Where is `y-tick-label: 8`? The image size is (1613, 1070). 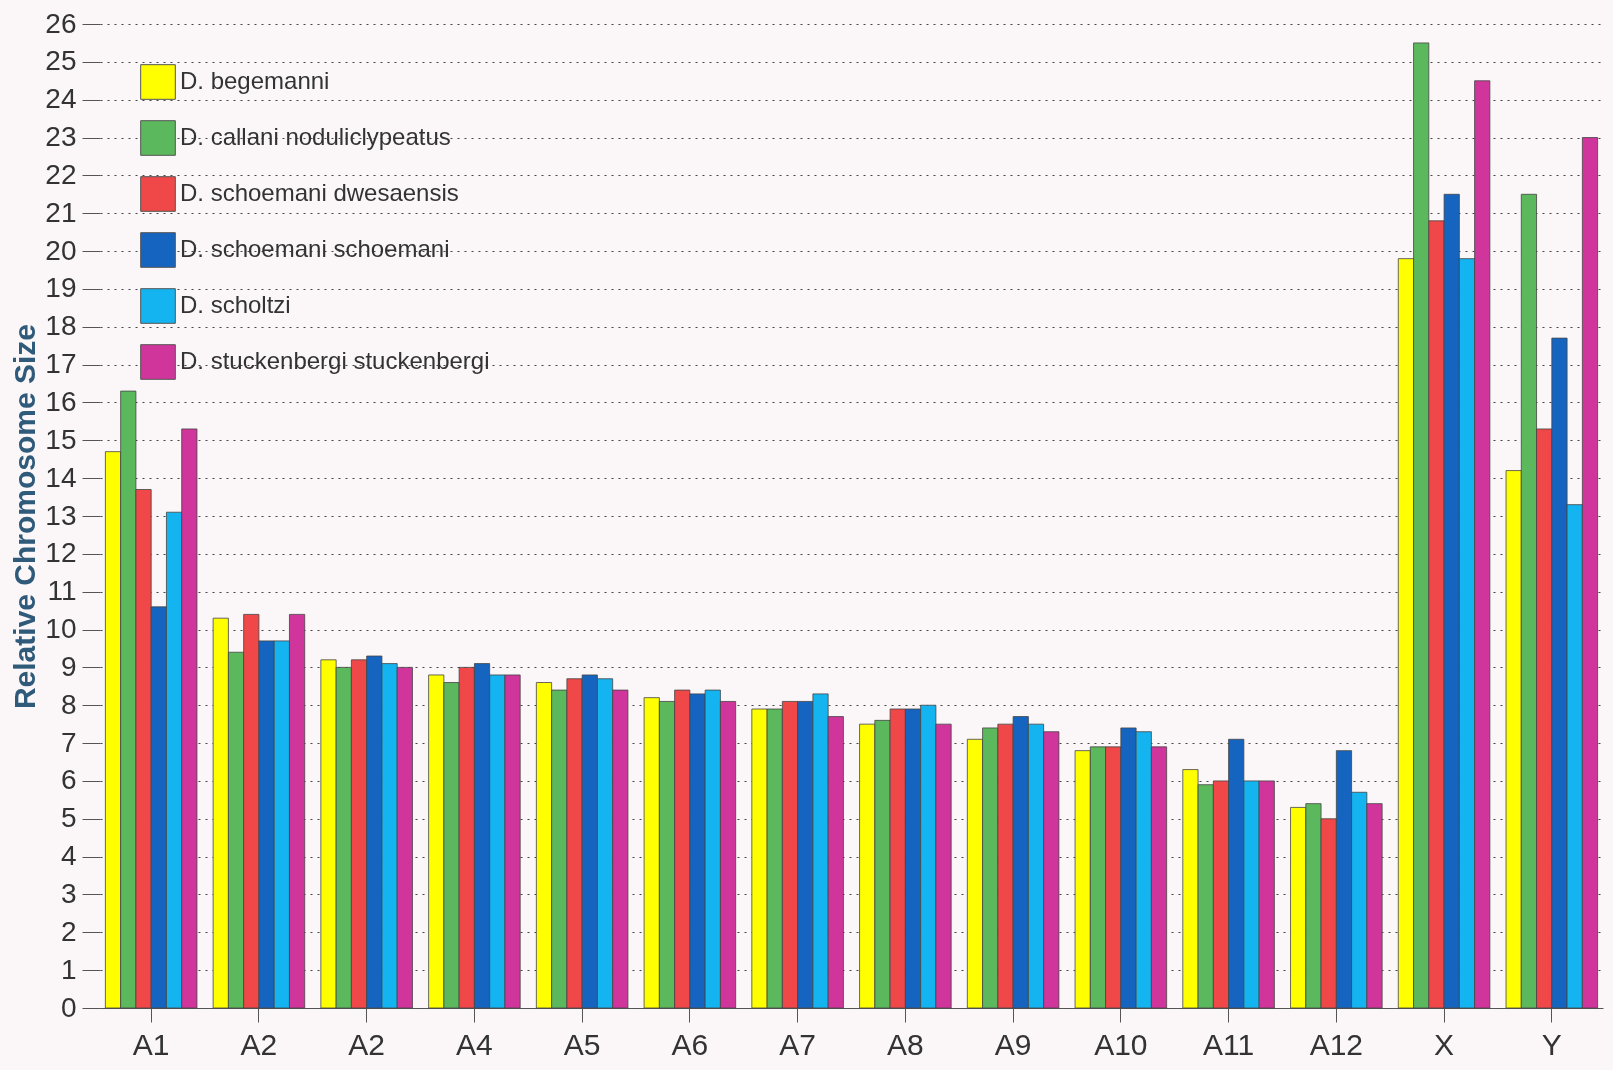 y-tick-label: 8 is located at coordinates (68, 704).